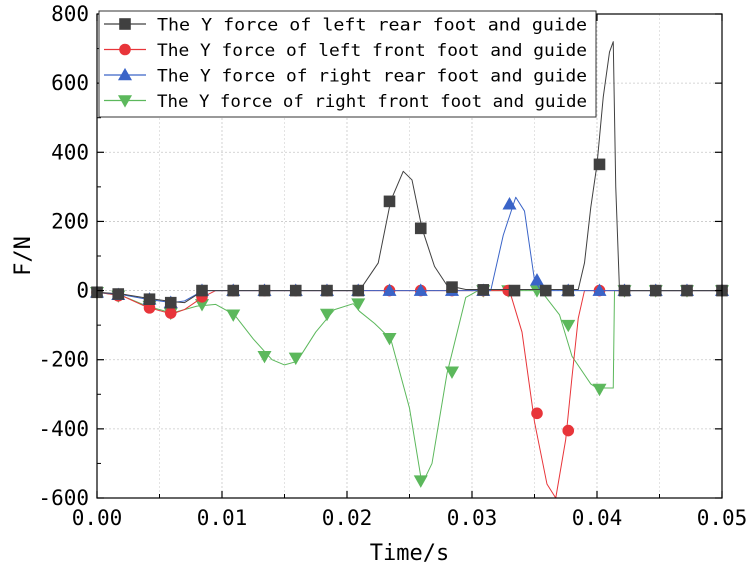 The height and width of the screenshot is (573, 748). I want to click on y-tick-label: -200, so click(63, 360).